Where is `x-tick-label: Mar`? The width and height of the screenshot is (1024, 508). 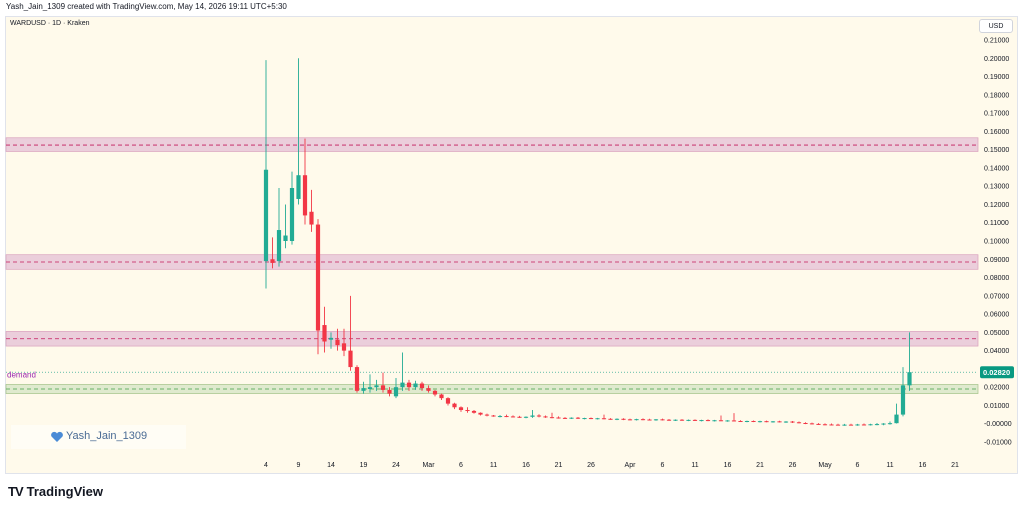 x-tick-label: Mar is located at coordinates (428, 465).